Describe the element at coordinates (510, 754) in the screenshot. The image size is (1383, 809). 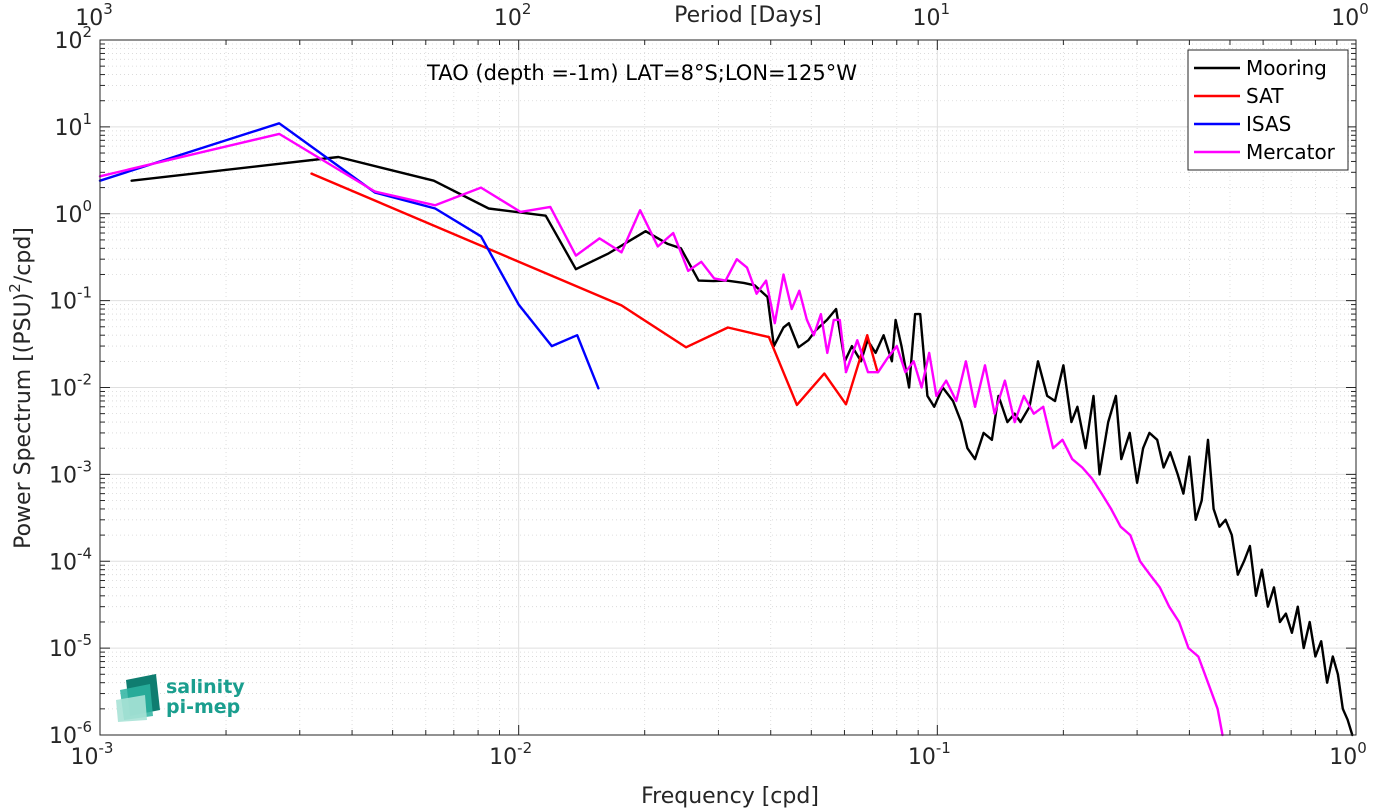
I see `x-tick-label: 10⁻²` at that location.